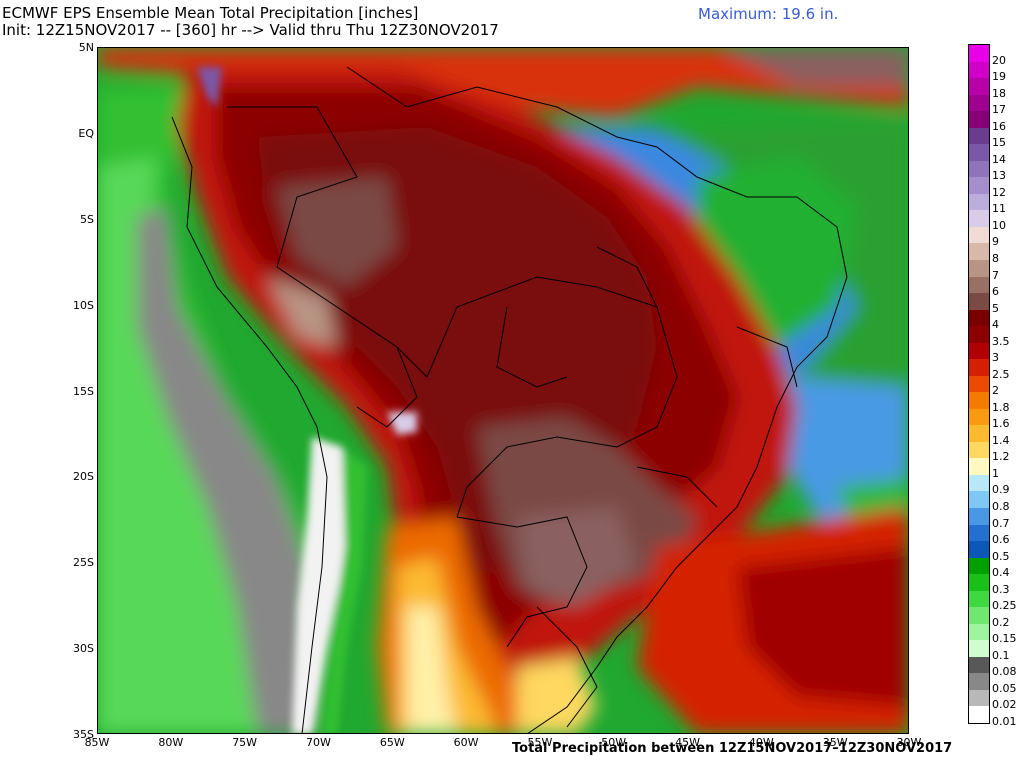  I want to click on lon-tick-label: 55W, so click(540, 742).